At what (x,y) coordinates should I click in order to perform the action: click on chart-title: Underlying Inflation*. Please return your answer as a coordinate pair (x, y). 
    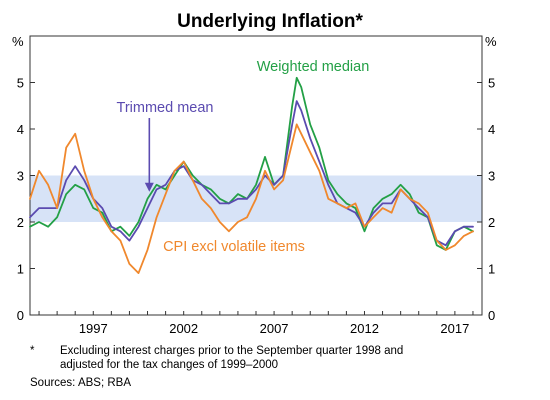
    Looking at the image, I should click on (270, 21).